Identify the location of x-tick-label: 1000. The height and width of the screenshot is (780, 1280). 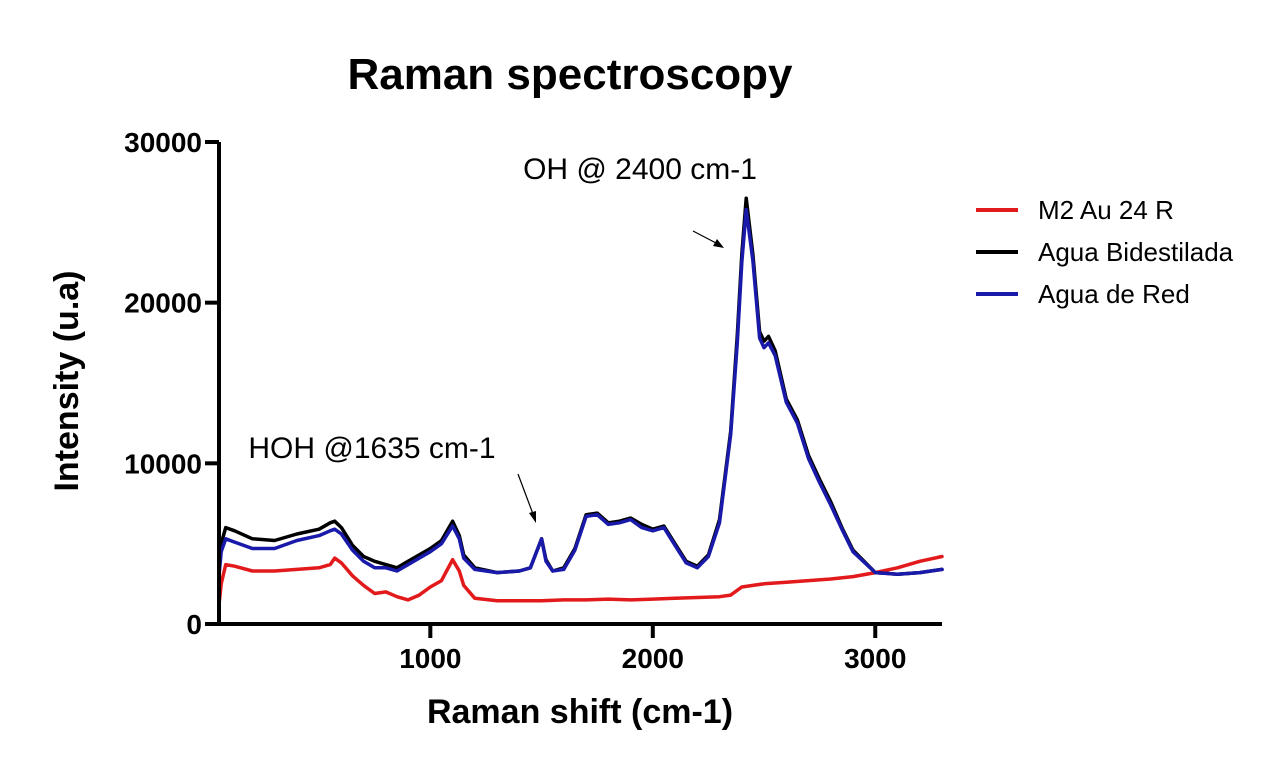
(430, 658).